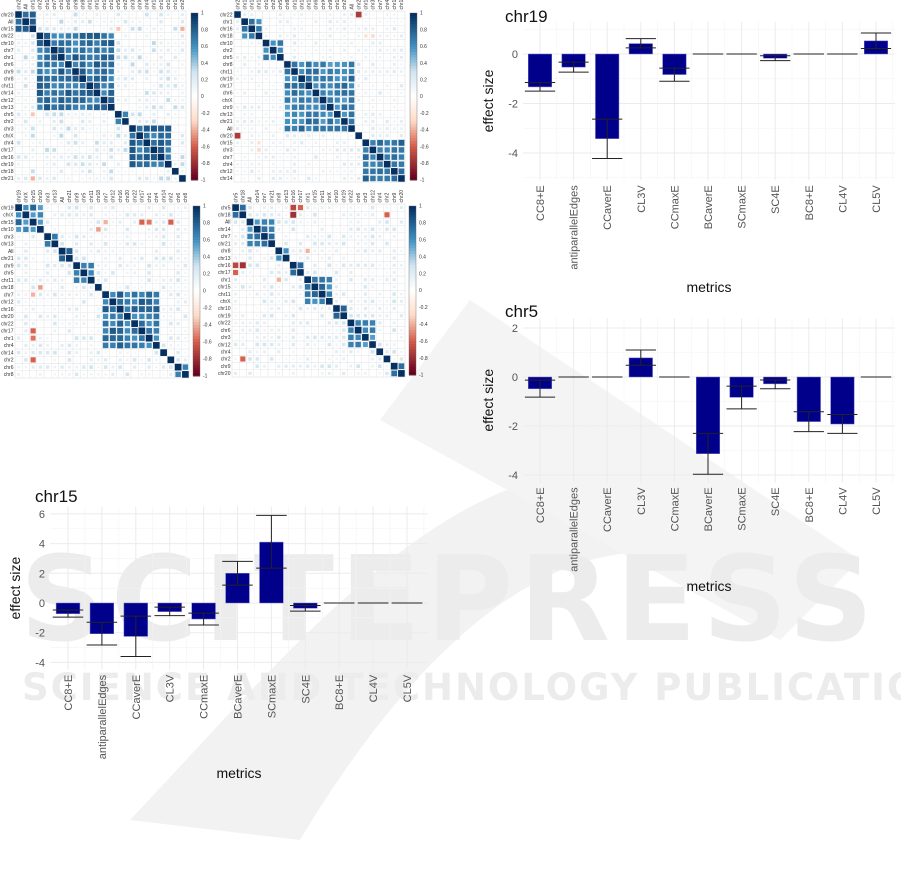 The image size is (901, 879). Describe the element at coordinates (226, 352) in the screenshot. I see `row-label: chr4` at that location.